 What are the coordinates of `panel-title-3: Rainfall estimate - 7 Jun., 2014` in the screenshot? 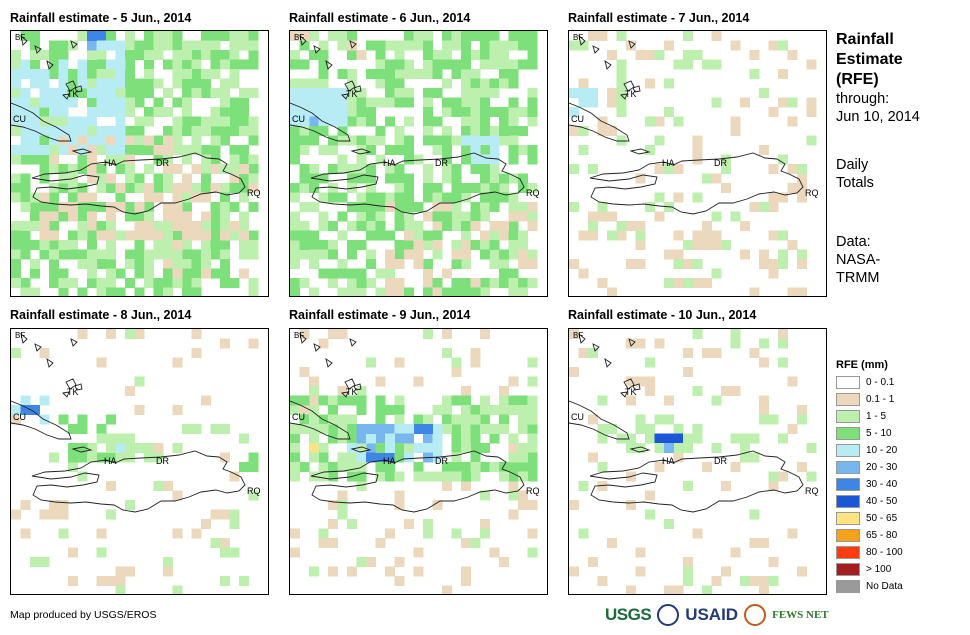 It's located at (659, 18).